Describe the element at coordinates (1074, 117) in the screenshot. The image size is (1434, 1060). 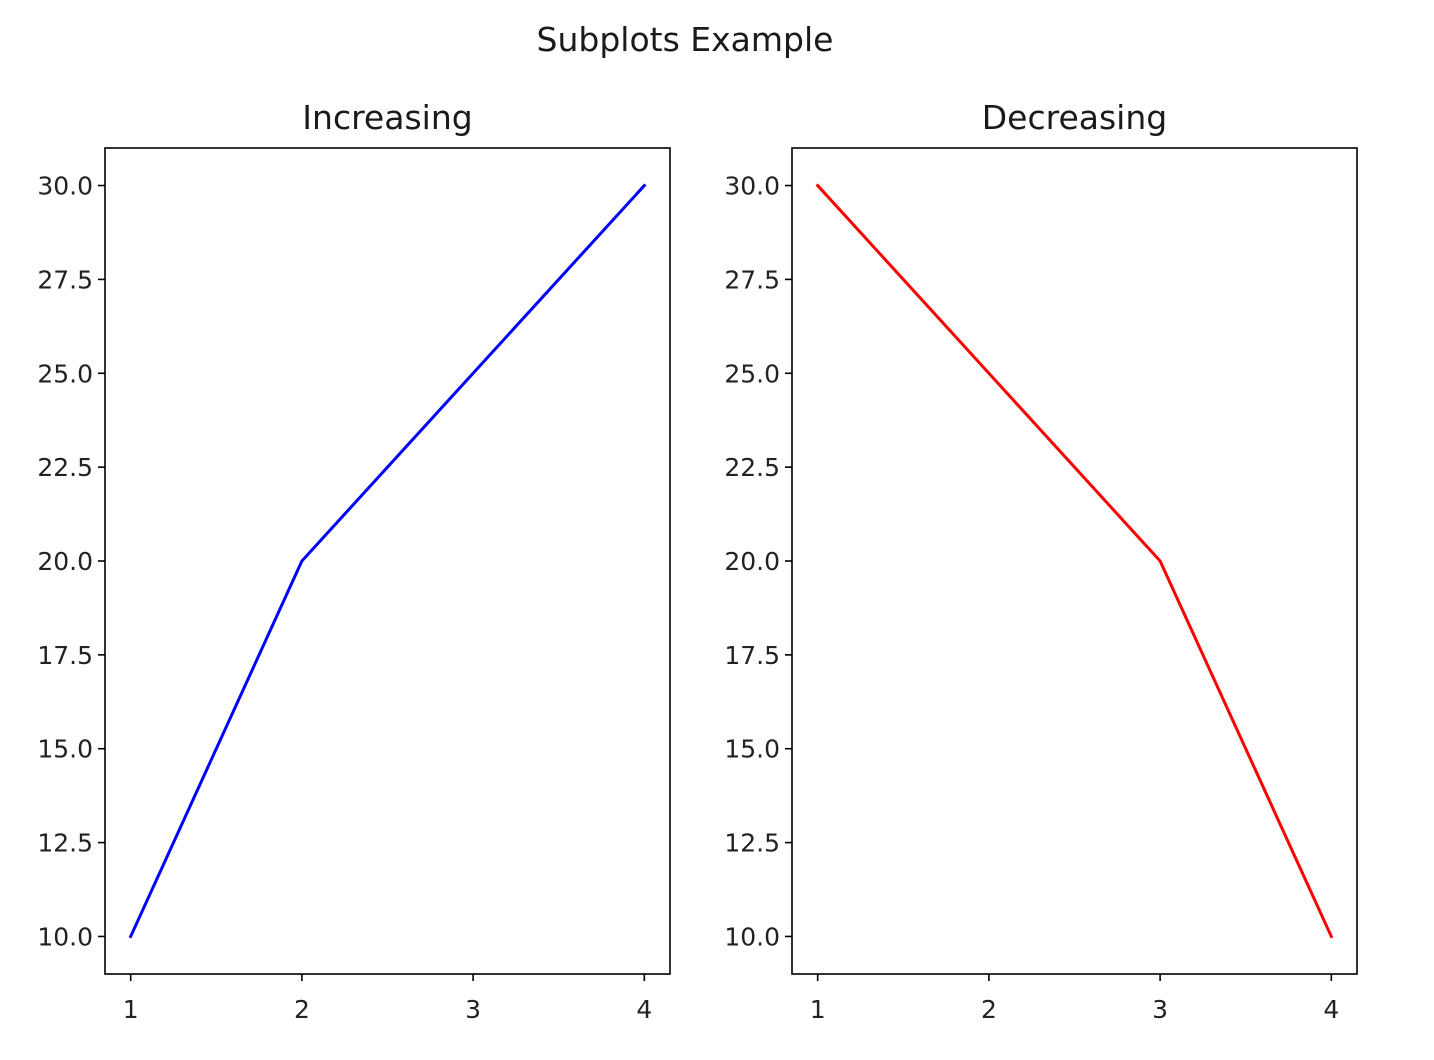
I see `subplot-title: Decreasing` at that location.